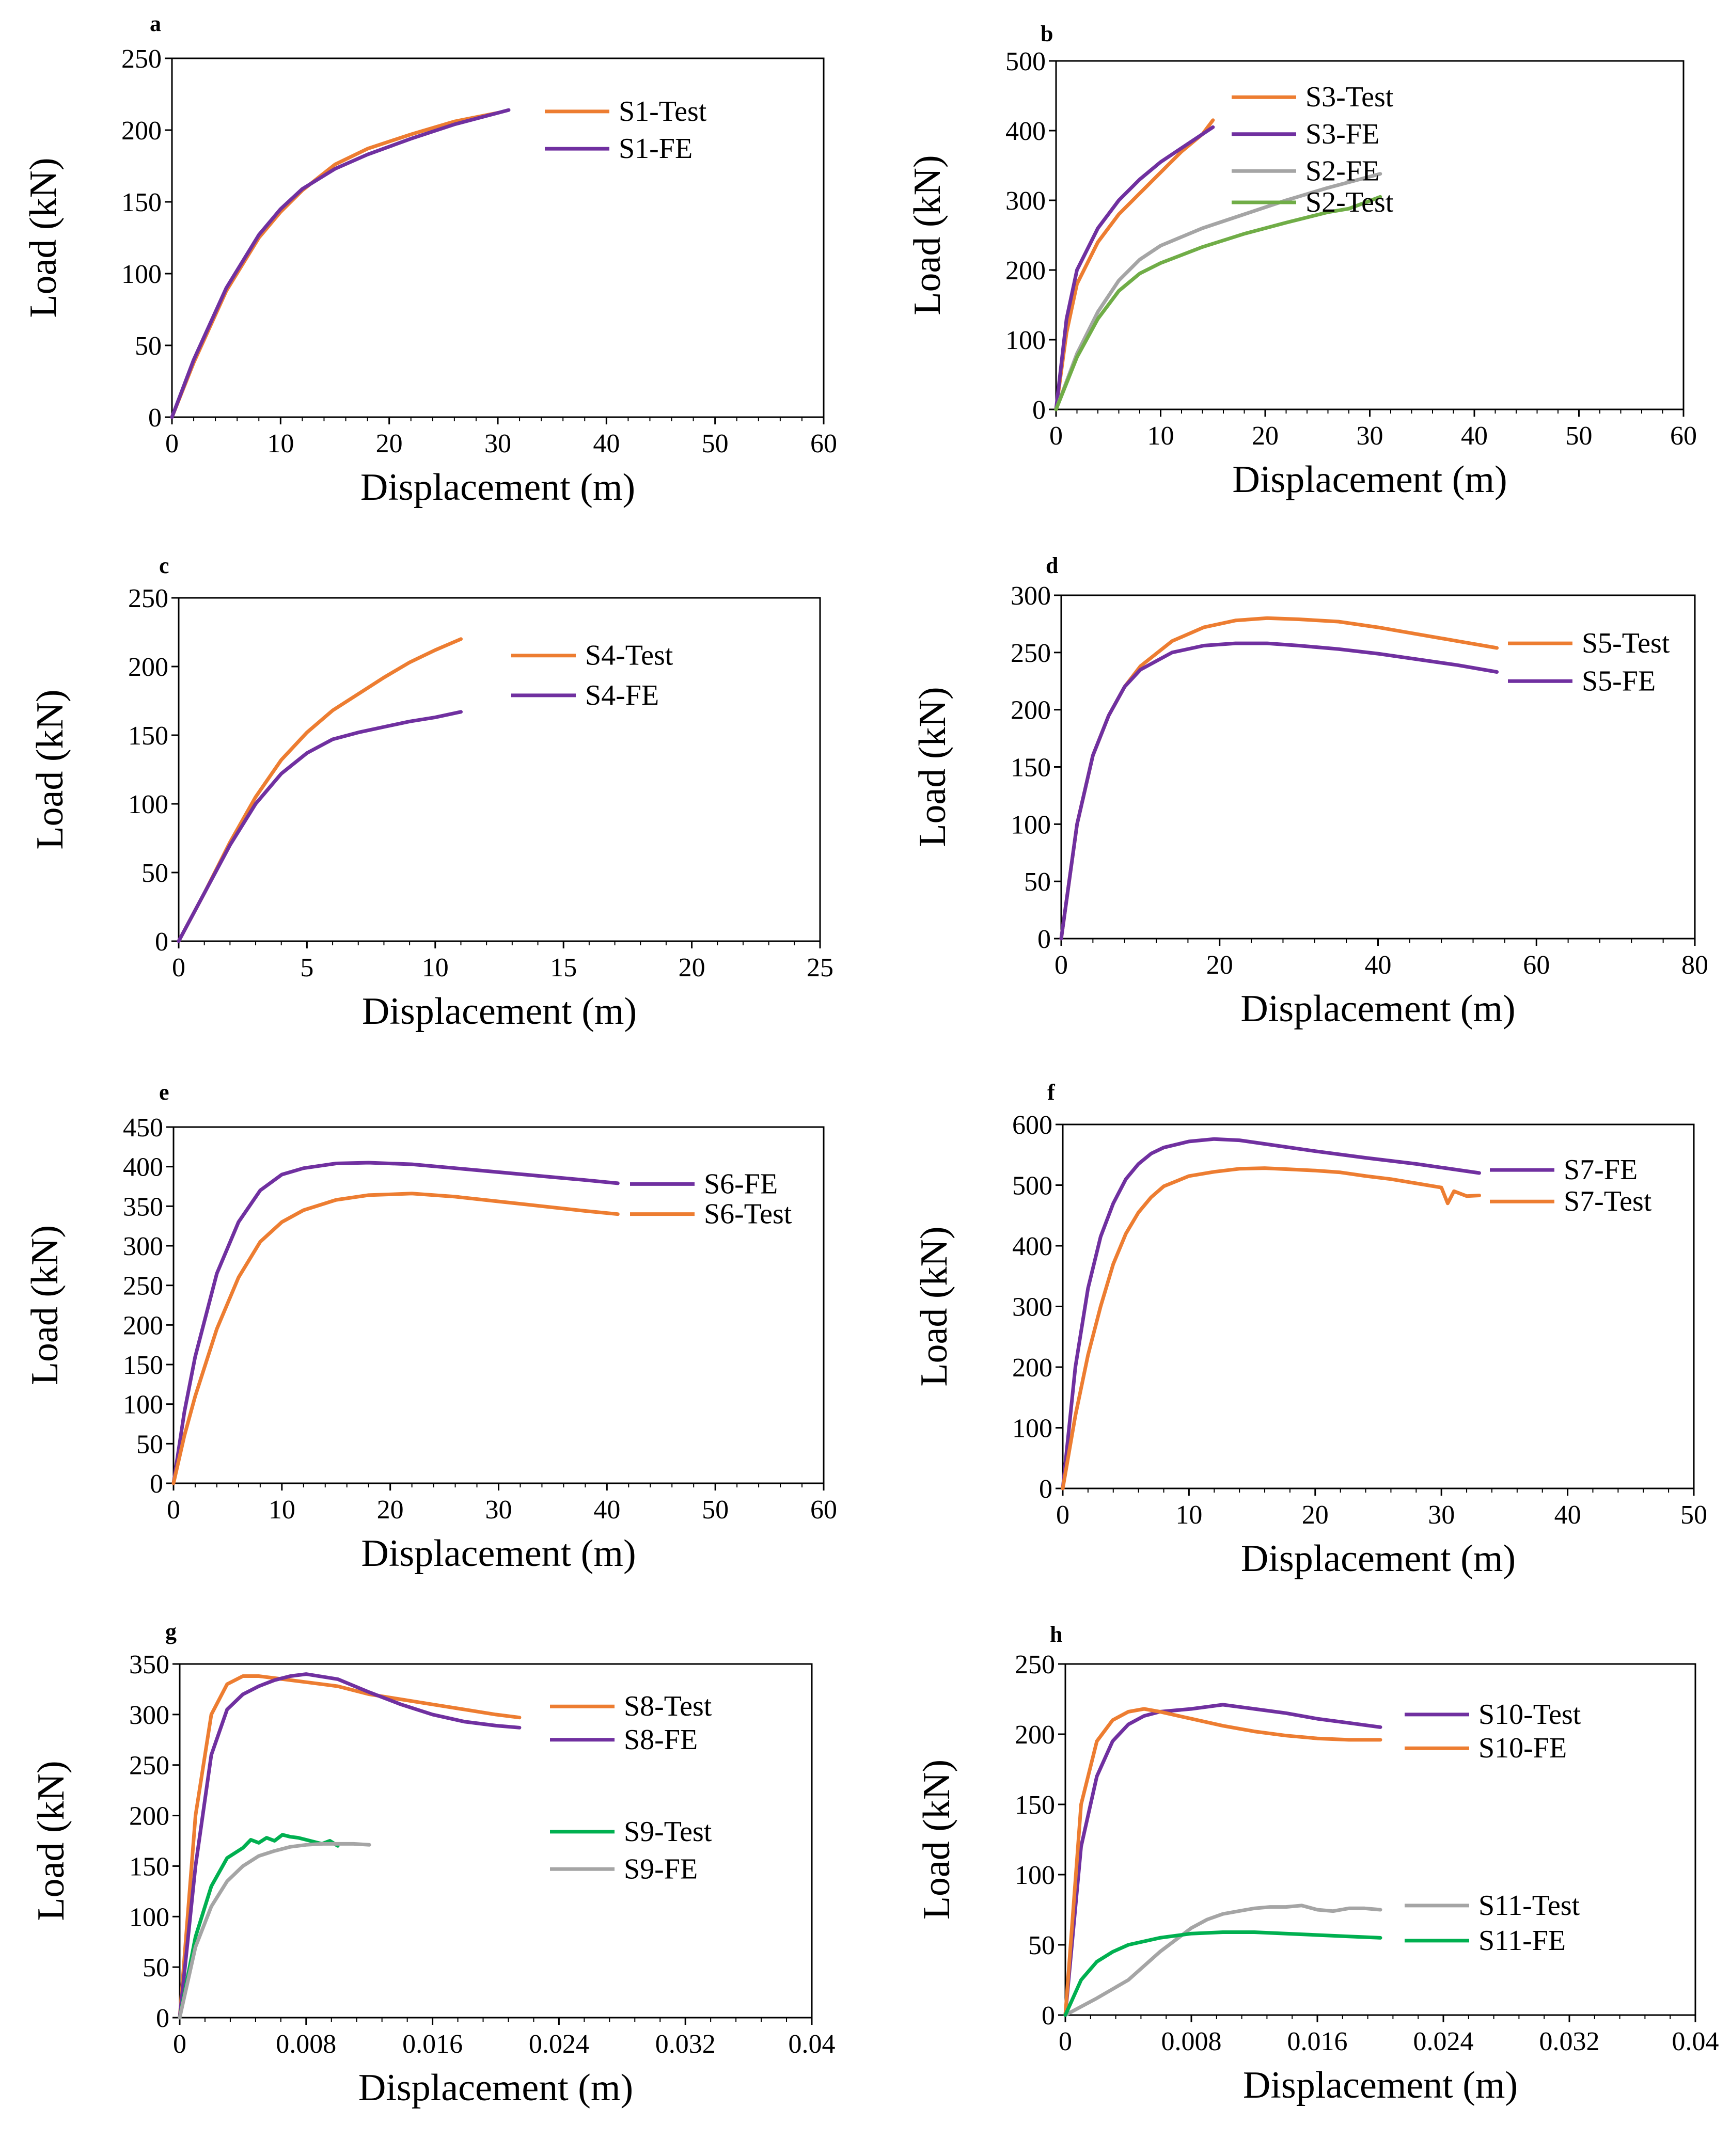  What do you see at coordinates (1601, 1170) in the screenshot?
I see `legend-label: S7-FE` at bounding box center [1601, 1170].